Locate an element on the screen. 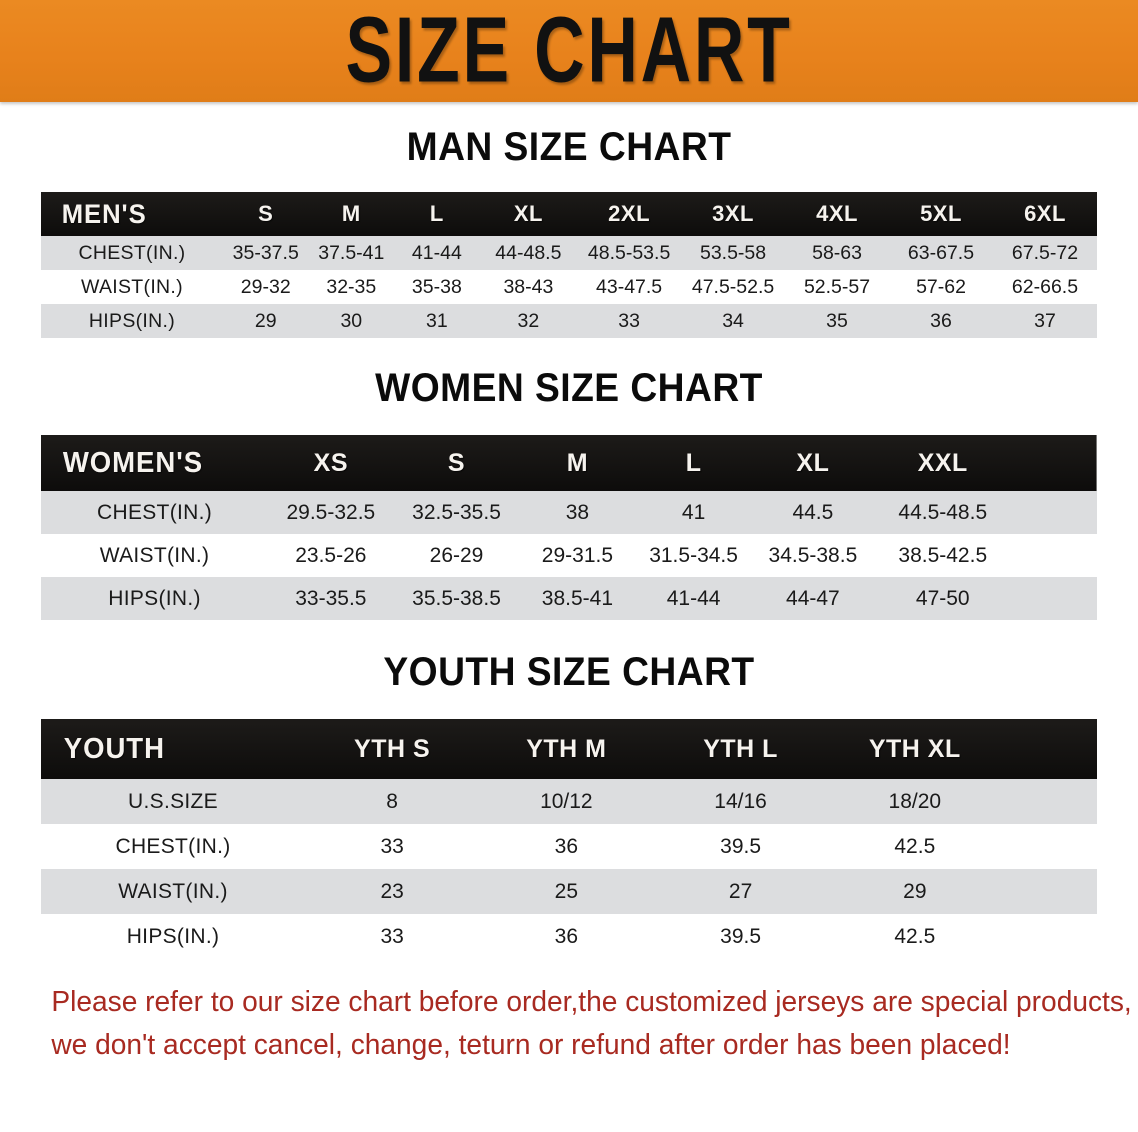 Image resolution: width=1138 pixels, height=1132 pixels. women-waist-xl: 34.5-38.5 is located at coordinates (813, 555).